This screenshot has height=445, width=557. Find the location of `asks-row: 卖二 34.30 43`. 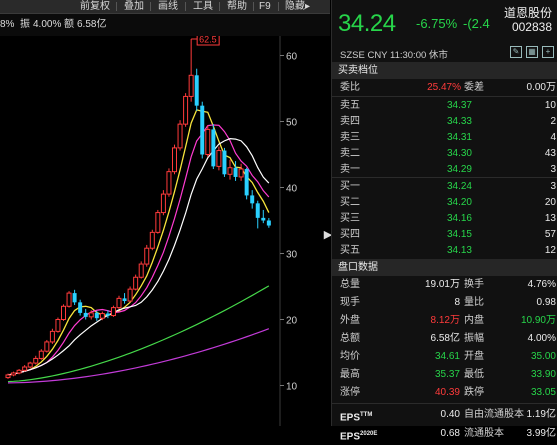

asks-row: 卖二 34.30 43 is located at coordinates (444, 154).